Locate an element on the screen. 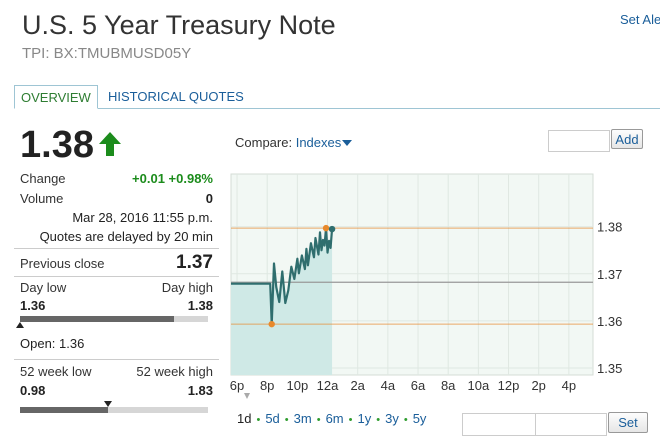  tab-overview: OVERVIEW is located at coordinates (56, 97).